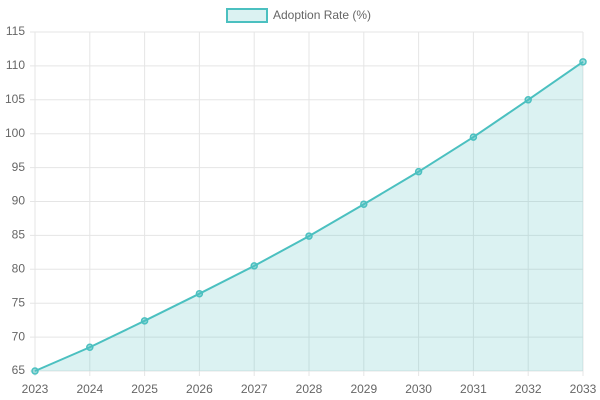 The width and height of the screenshot is (600, 400). What do you see at coordinates (247, 15) in the screenshot?
I see `legend-swatch` at bounding box center [247, 15].